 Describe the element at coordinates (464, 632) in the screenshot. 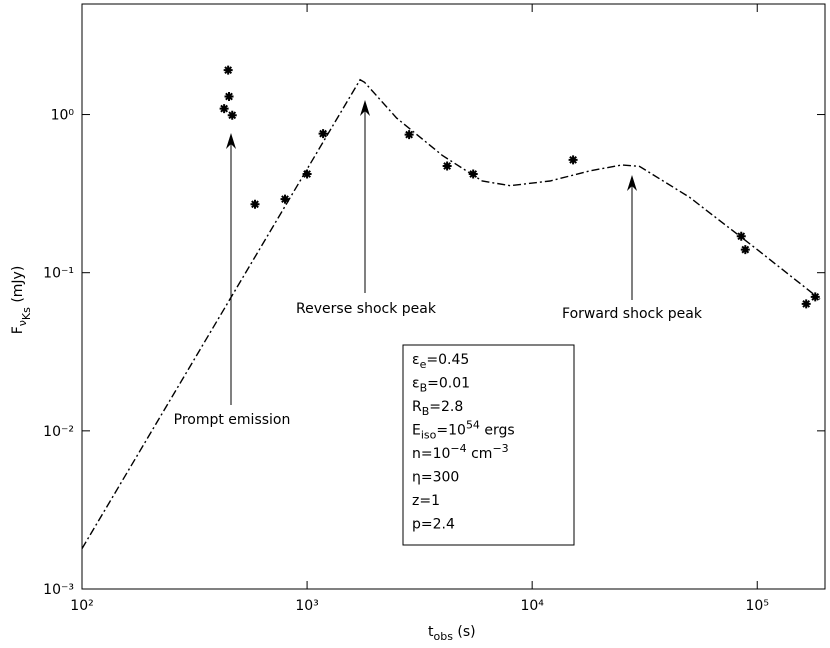

I see `text-part: (s)` at that location.